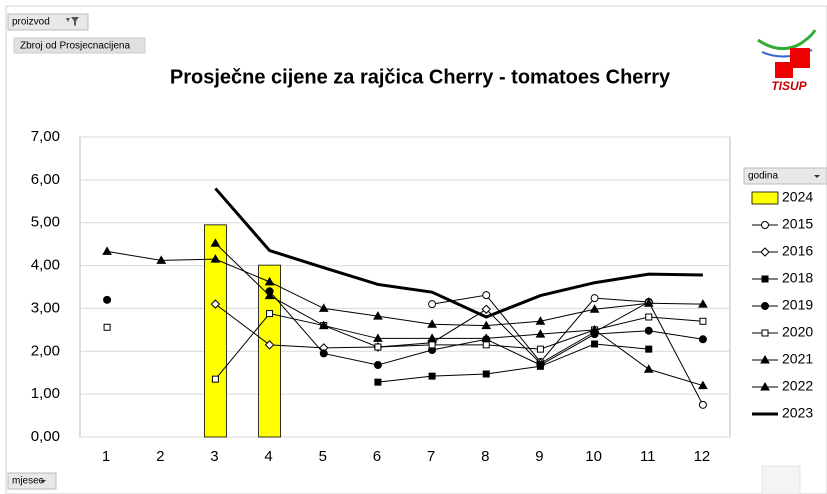 This screenshot has height=494, width=827. I want to click on y-tick-label: 6,00, so click(45, 179).